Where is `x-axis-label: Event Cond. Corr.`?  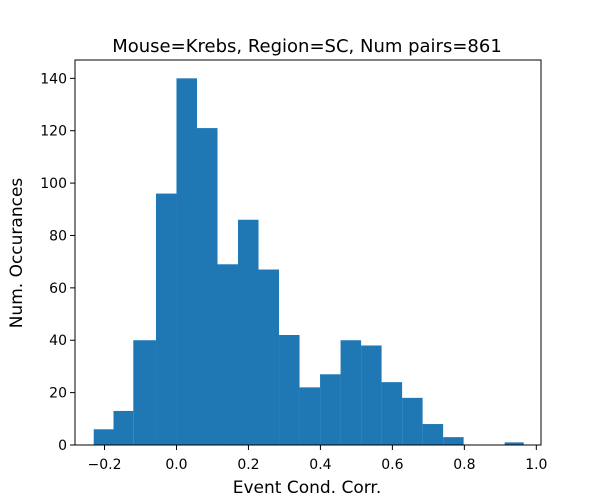
x-axis-label: Event Cond. Corr. is located at coordinates (307, 488).